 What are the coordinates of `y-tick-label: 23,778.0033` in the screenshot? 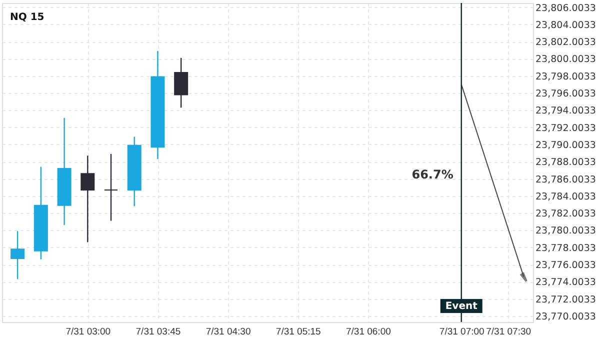 It's located at (566, 248).